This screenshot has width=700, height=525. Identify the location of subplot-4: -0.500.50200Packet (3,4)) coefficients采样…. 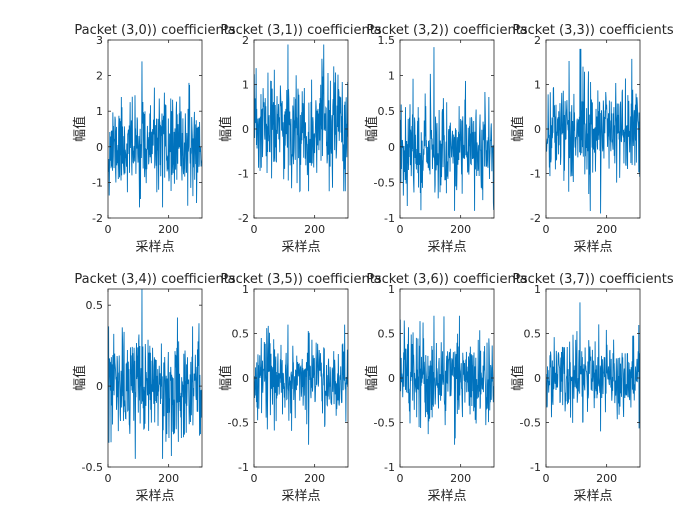
(154, 388).